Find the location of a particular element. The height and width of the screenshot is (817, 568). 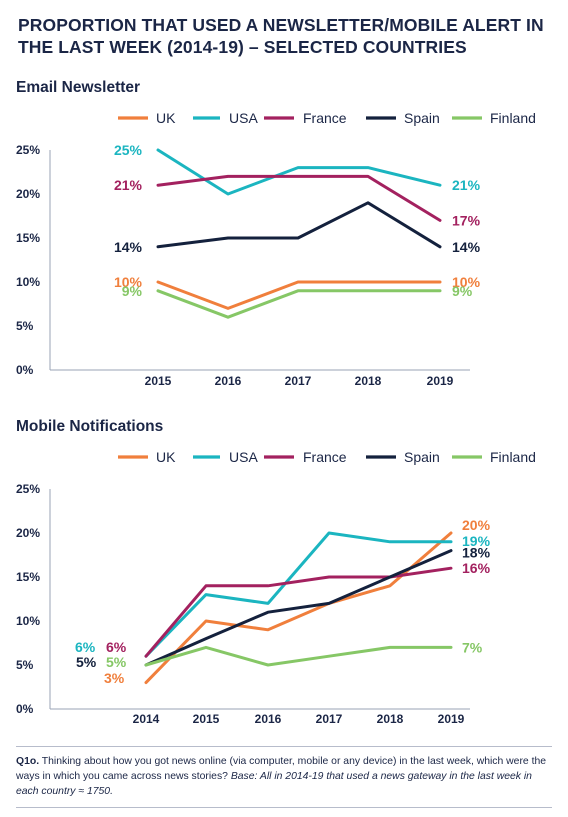

mobile-start-label-usa: 6% is located at coordinates (85, 647).